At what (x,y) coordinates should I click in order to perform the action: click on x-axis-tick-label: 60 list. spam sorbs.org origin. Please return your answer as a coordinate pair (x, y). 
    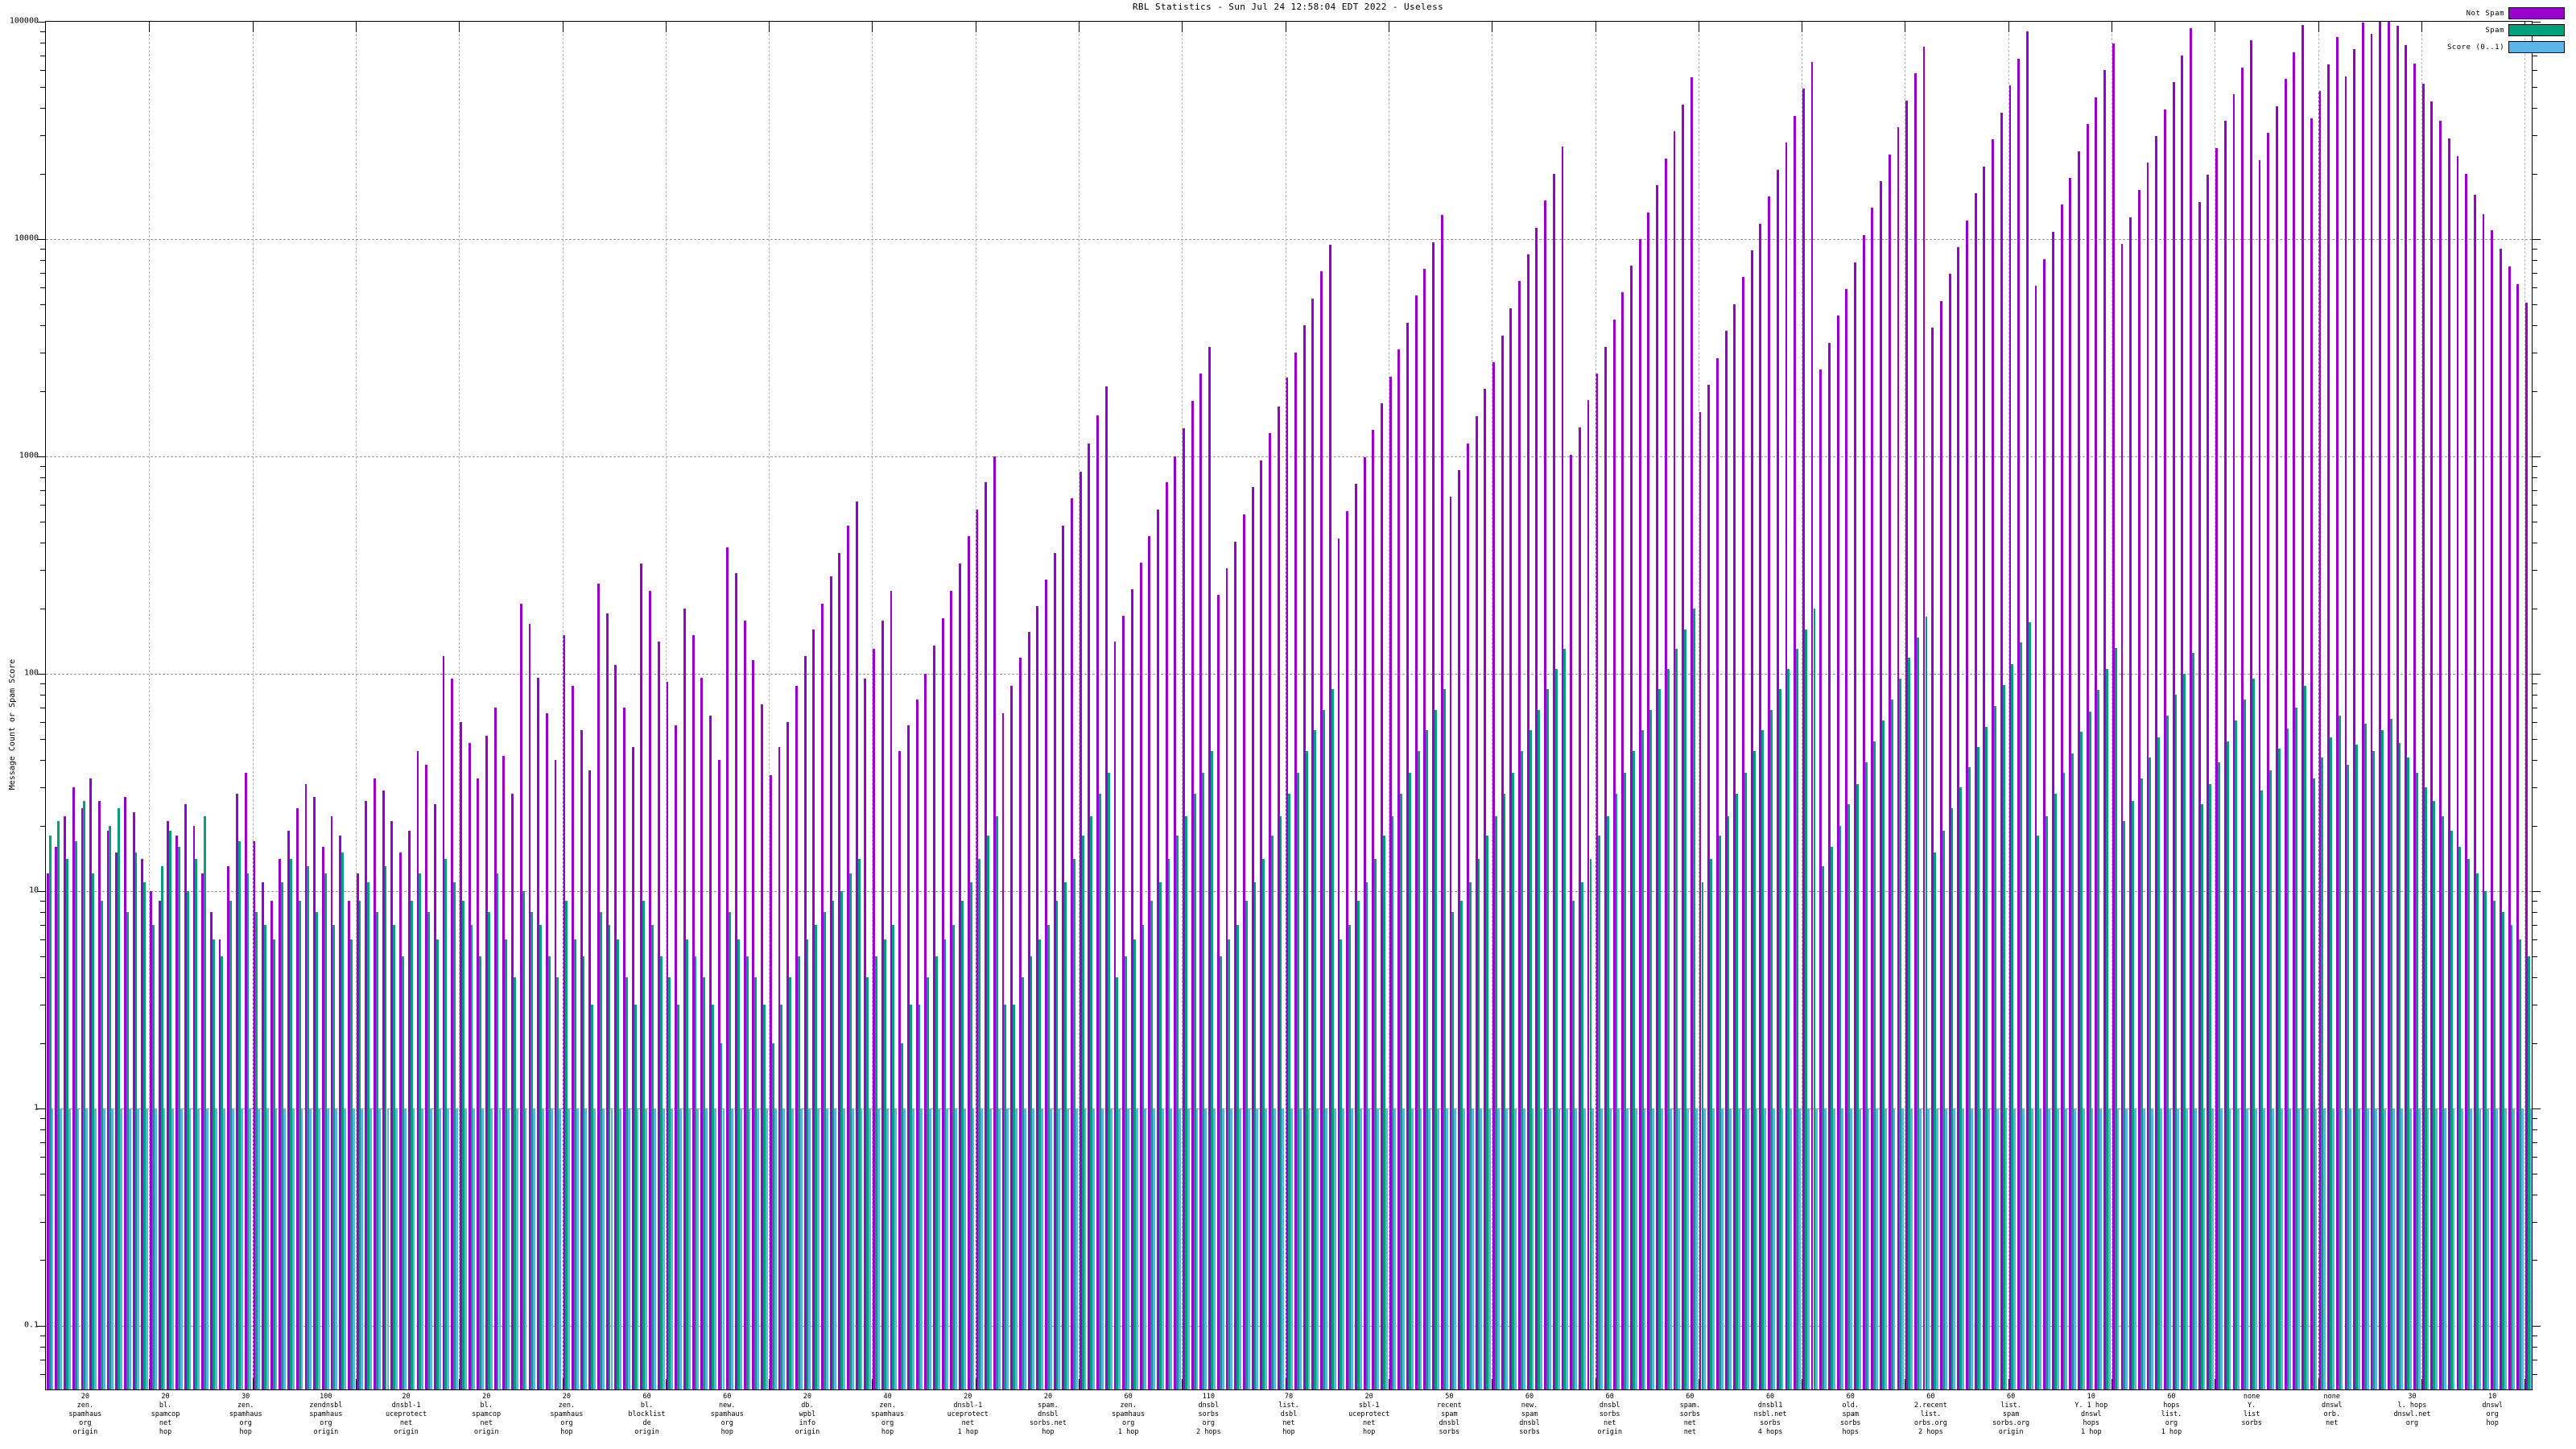
    Looking at the image, I should click on (2011, 1414).